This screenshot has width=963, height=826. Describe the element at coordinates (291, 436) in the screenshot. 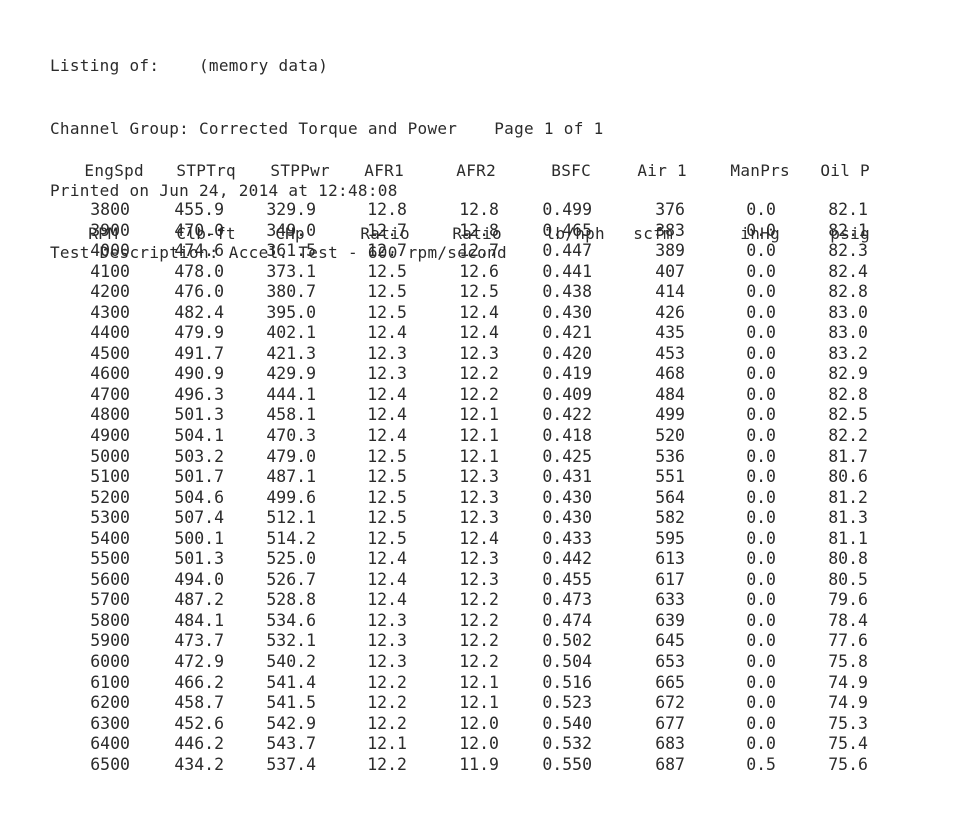

I see `table-cell: 470.3` at that location.